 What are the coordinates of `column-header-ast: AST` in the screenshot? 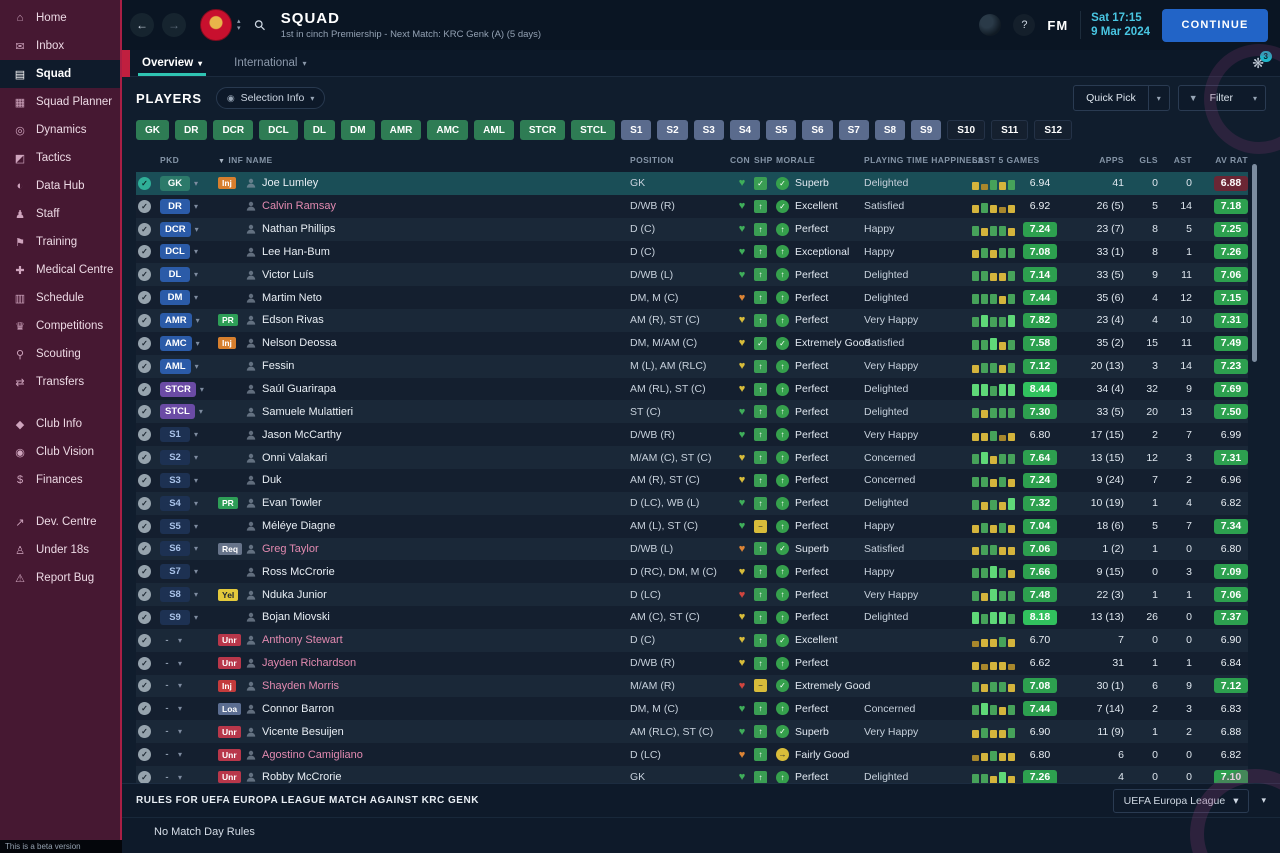 It's located at (1182, 160).